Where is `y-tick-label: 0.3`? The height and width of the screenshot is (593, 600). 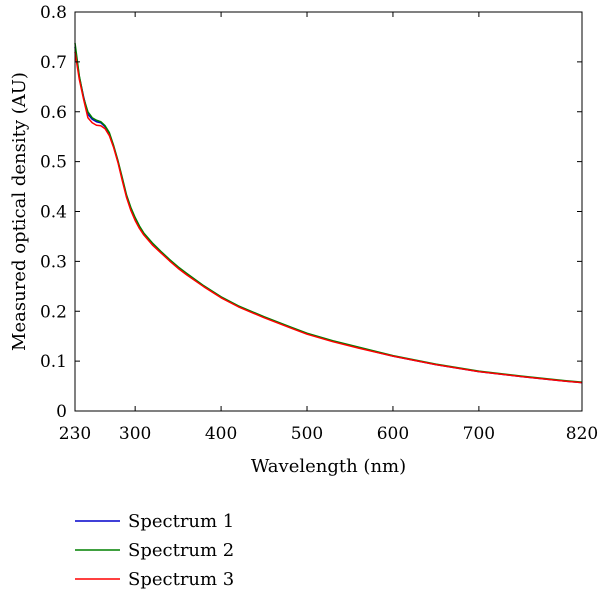
y-tick-label: 0.3 is located at coordinates (53, 262).